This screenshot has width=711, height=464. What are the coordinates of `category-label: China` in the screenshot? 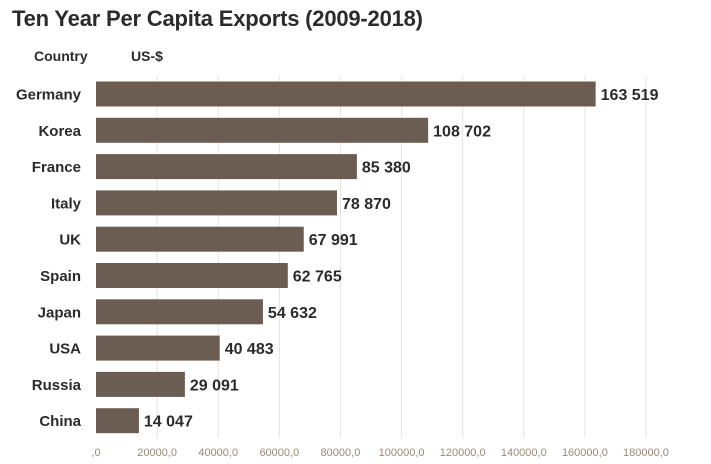 It's located at (60, 421).